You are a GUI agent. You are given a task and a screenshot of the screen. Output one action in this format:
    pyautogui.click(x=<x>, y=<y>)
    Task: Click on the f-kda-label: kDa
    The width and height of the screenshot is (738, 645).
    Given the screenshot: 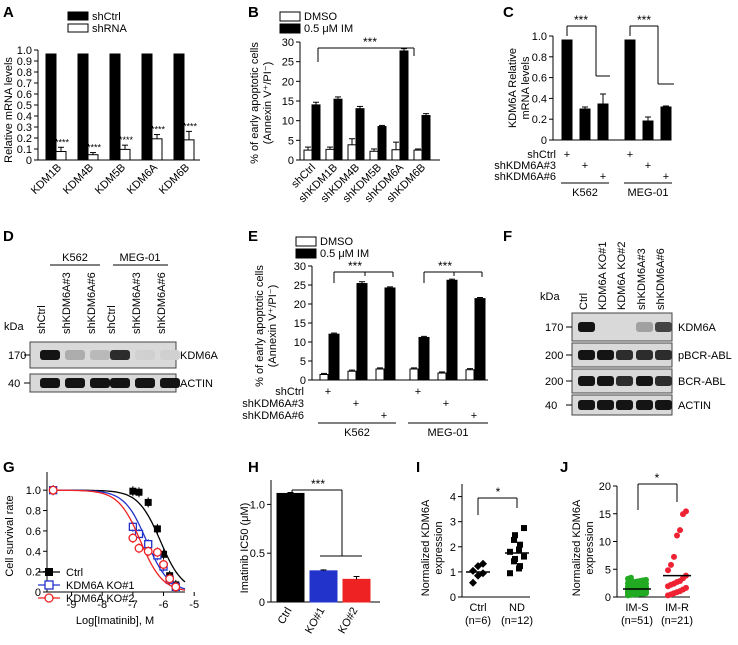 What is the action you would take?
    pyautogui.click(x=550, y=297)
    